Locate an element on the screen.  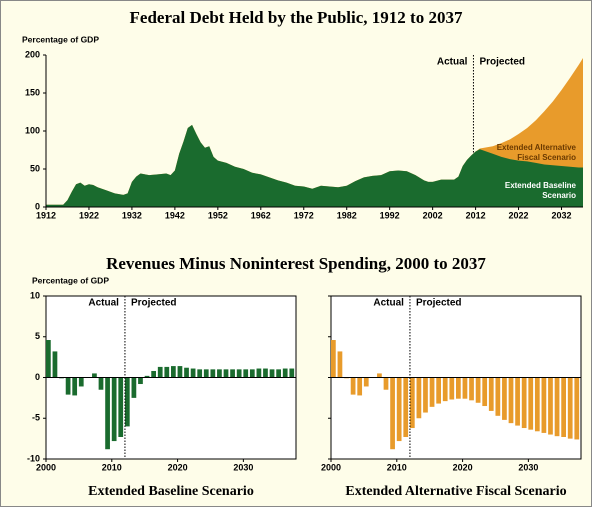
x-tick-label: 2032 is located at coordinates (562, 215).